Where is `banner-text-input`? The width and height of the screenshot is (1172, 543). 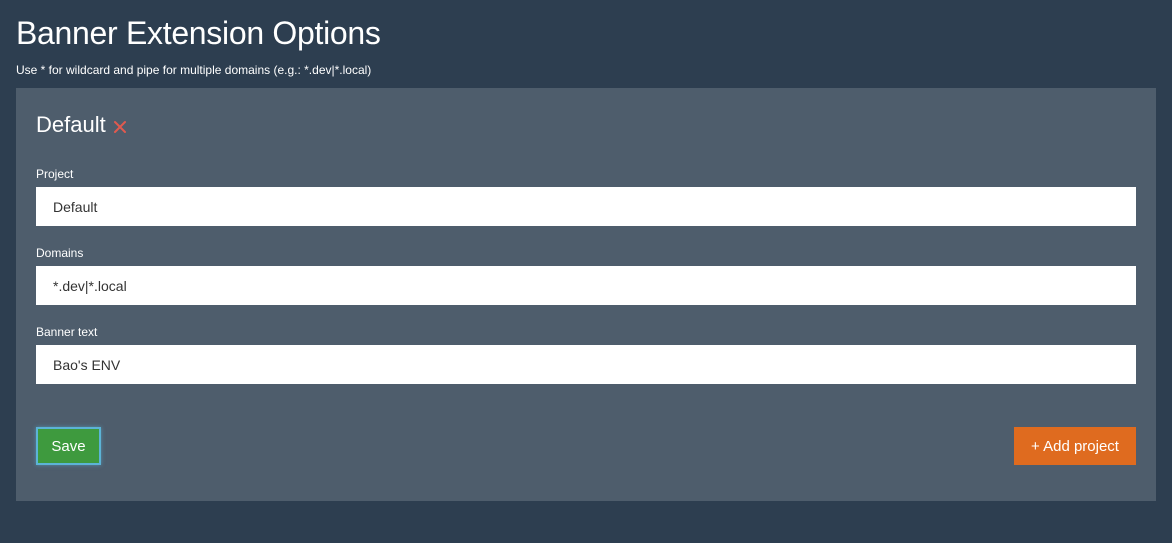
banner-text-input is located at coordinates (586, 364).